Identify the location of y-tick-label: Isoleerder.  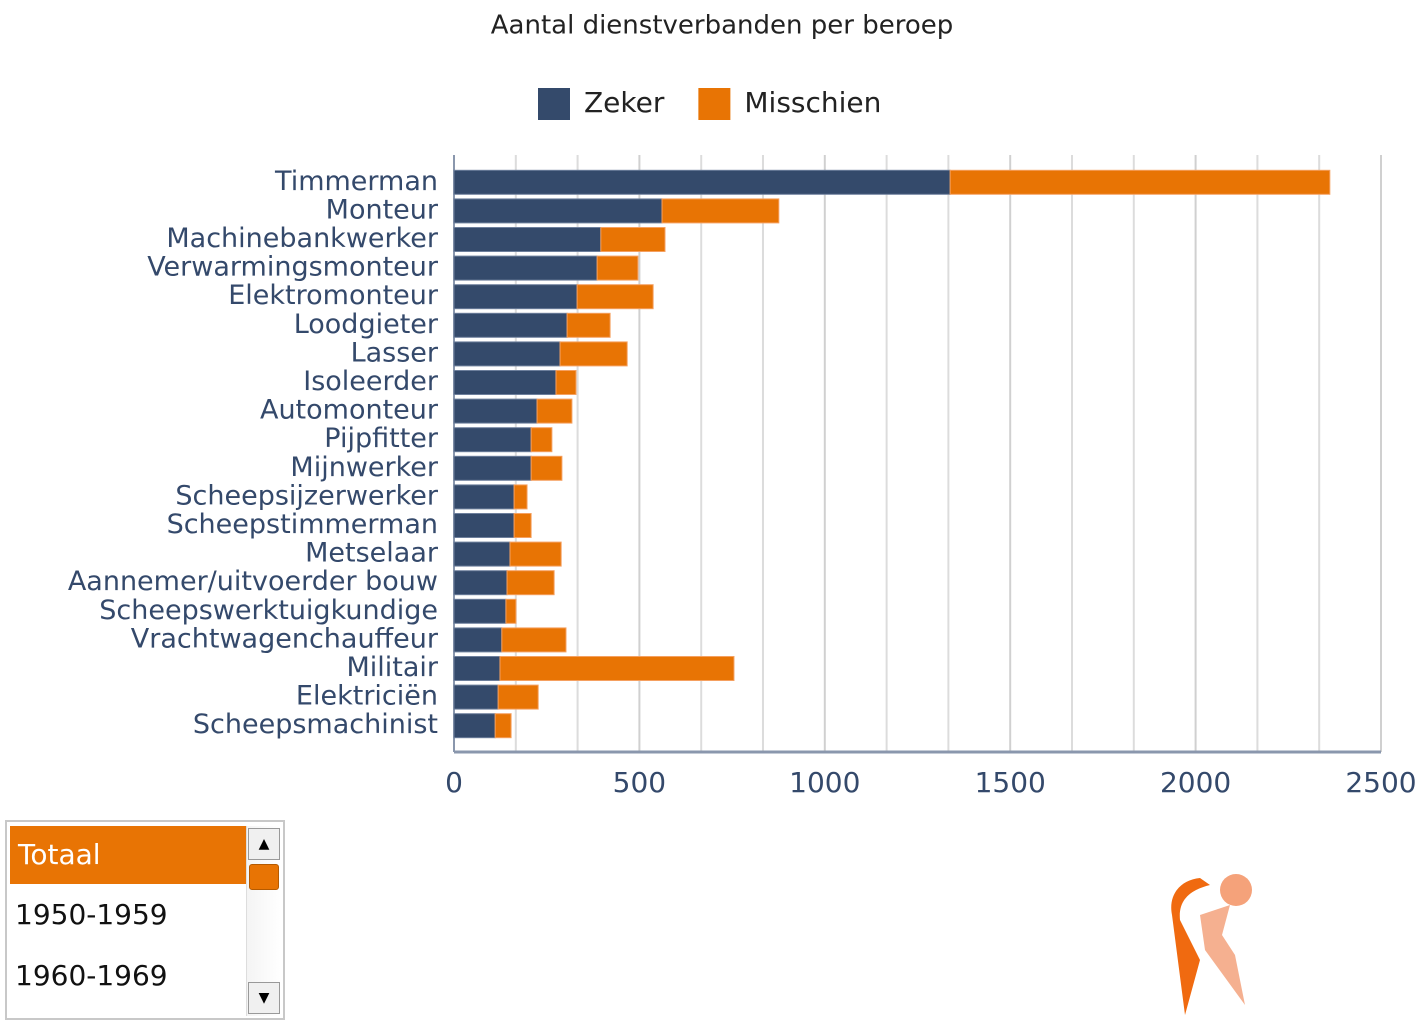
(371, 381).